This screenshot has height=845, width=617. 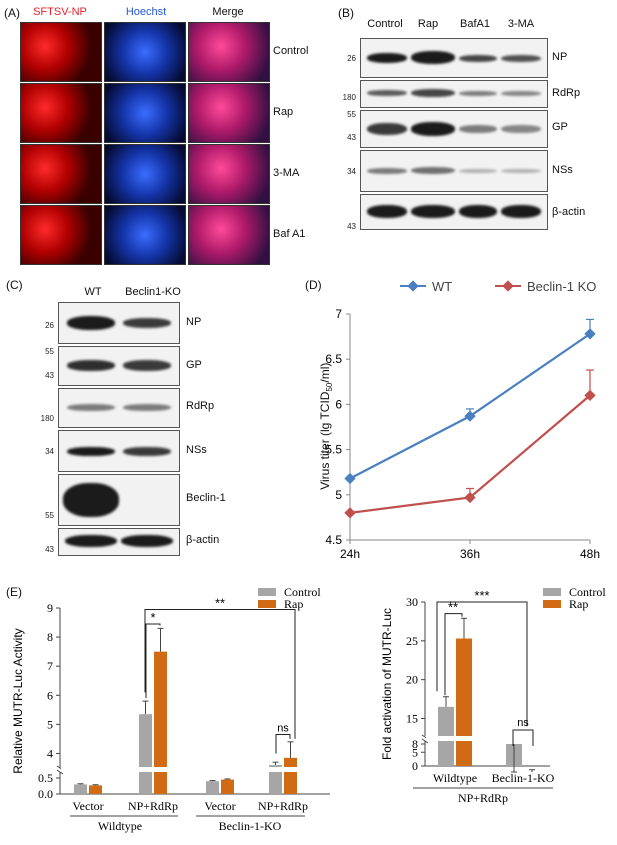 I want to click on panel-b-blot-nss, so click(x=454, y=171).